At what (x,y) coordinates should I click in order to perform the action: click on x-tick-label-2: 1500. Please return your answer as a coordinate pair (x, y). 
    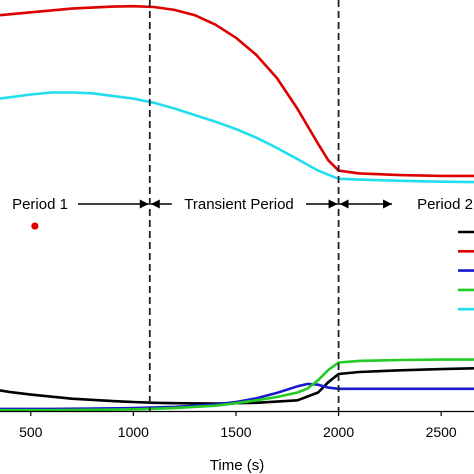
    Looking at the image, I should click on (235, 432).